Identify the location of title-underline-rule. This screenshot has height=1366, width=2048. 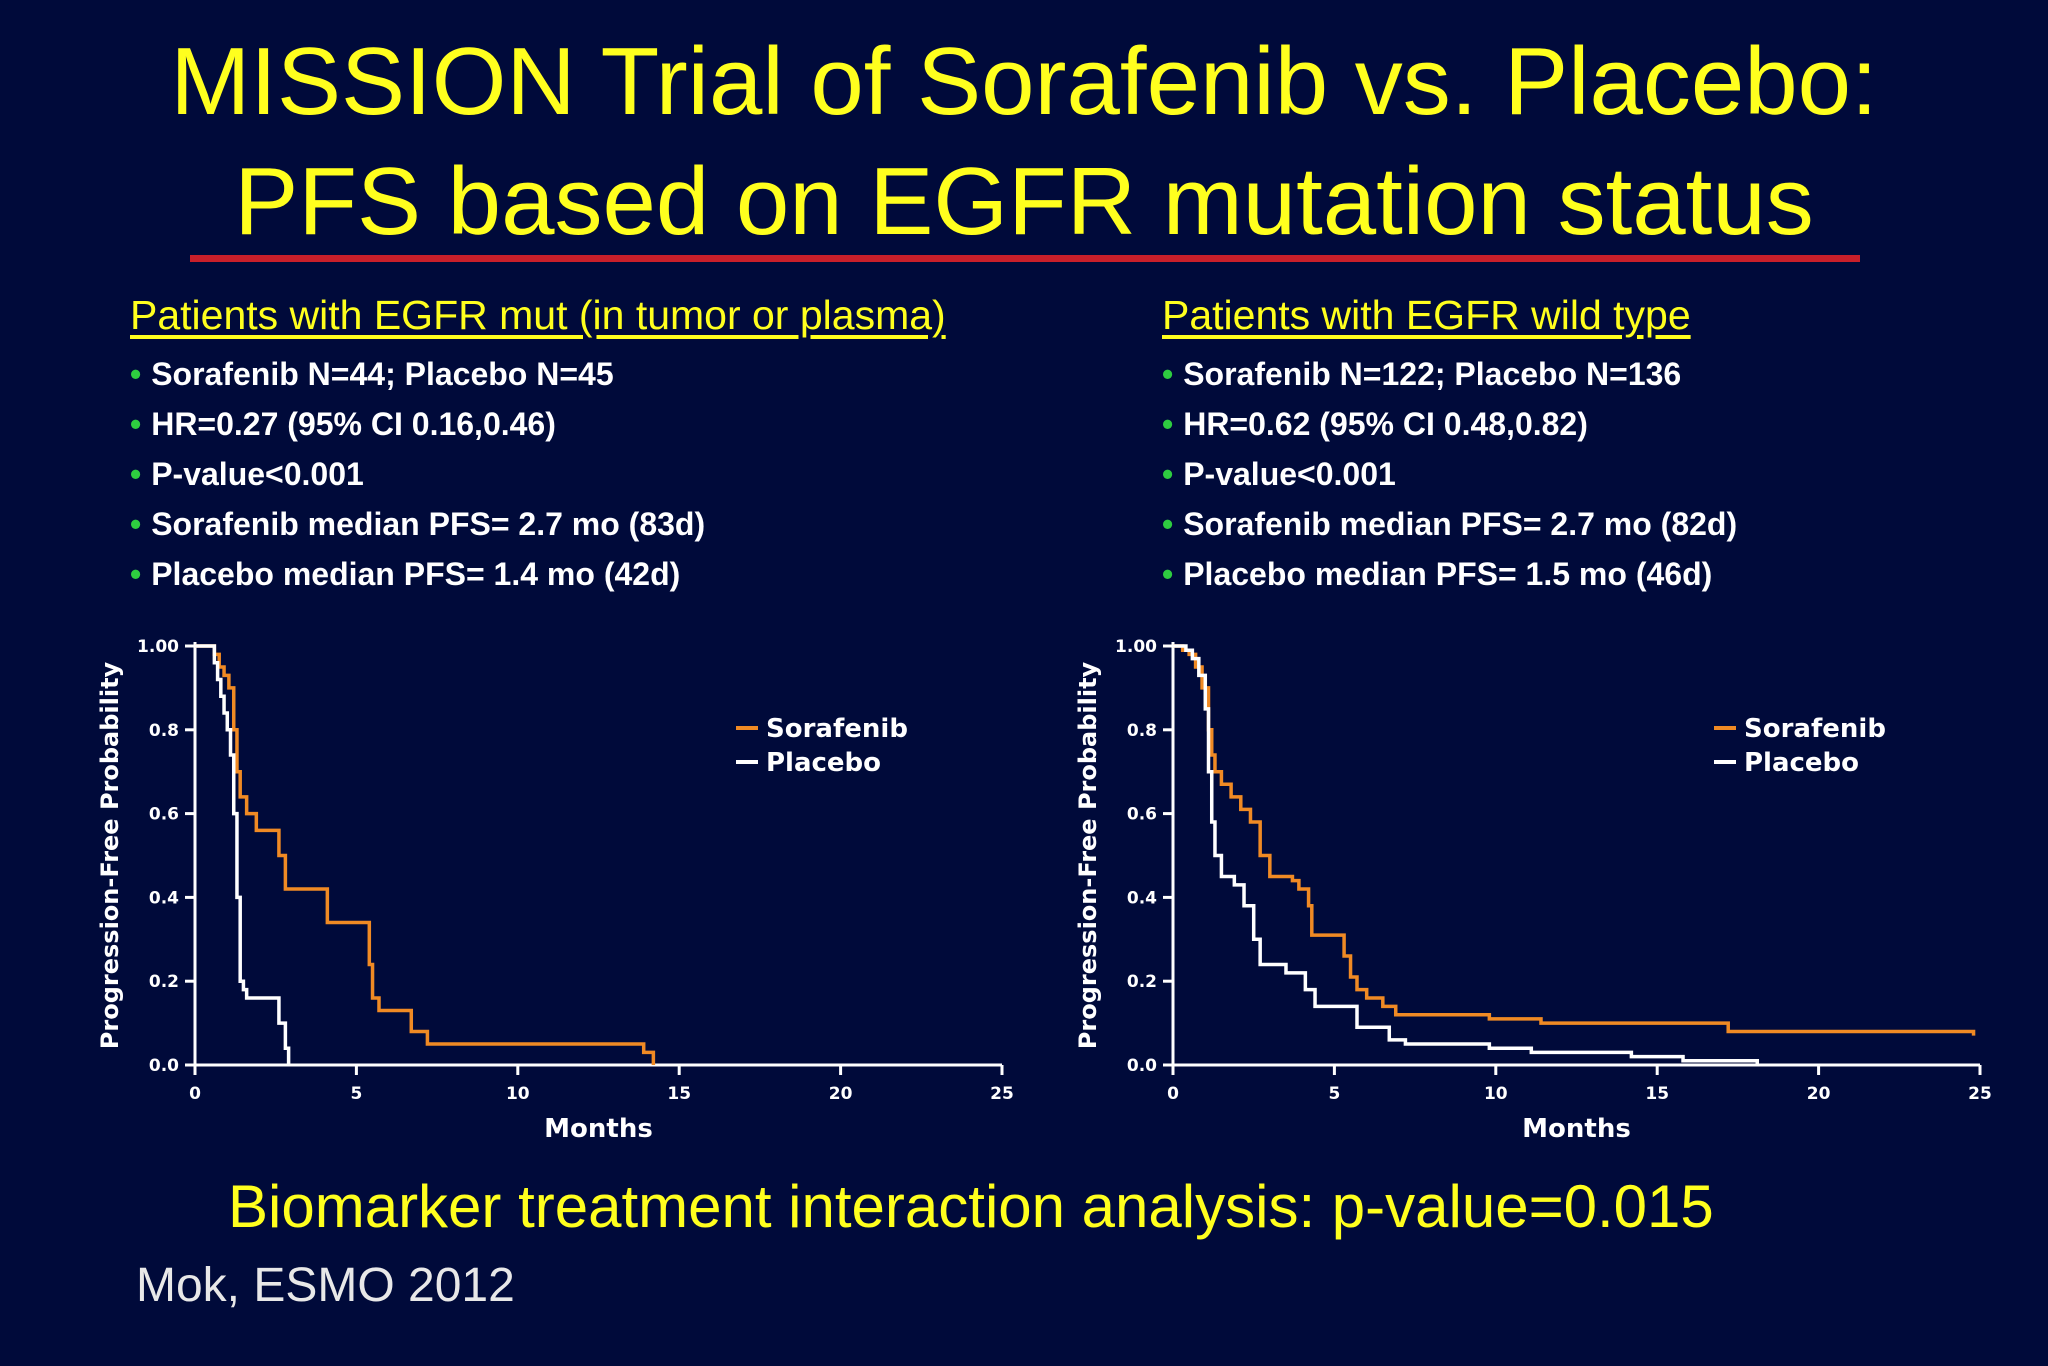
(1025, 258).